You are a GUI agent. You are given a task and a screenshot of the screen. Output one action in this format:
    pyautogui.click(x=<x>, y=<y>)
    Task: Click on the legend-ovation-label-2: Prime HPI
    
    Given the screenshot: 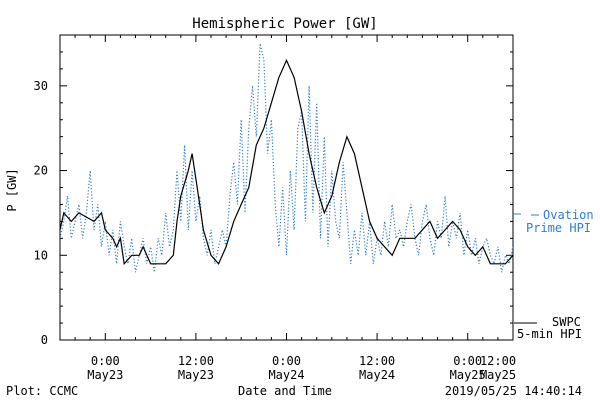 What is the action you would take?
    pyautogui.click(x=558, y=228)
    